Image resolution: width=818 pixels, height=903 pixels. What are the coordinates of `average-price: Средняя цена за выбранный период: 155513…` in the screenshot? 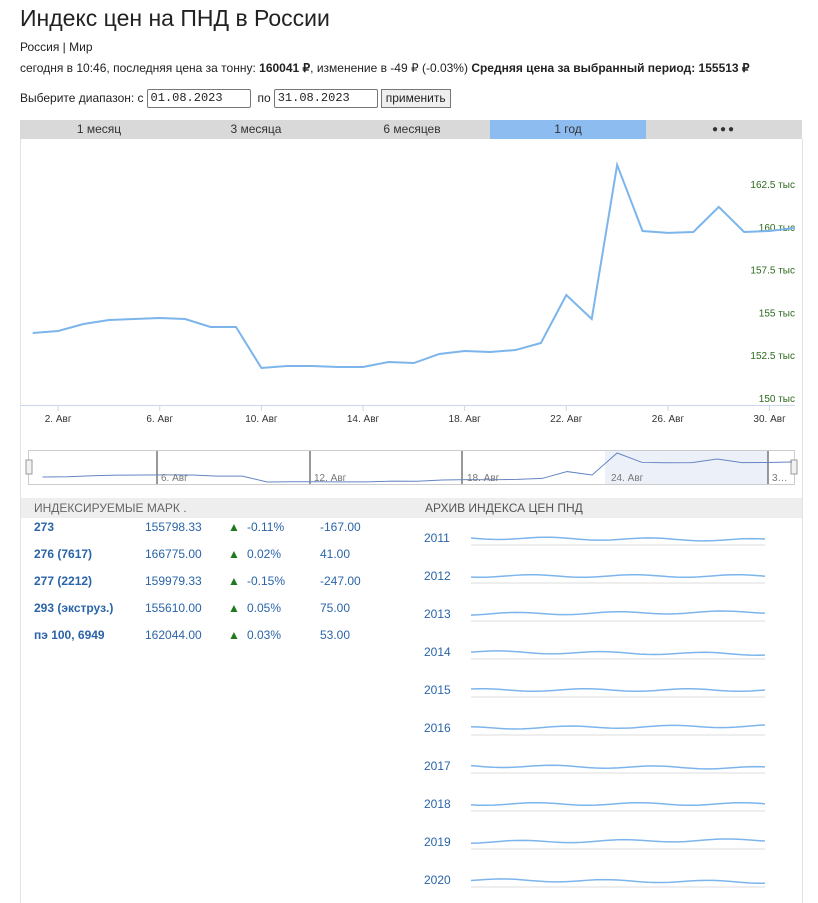 It's located at (610, 68).